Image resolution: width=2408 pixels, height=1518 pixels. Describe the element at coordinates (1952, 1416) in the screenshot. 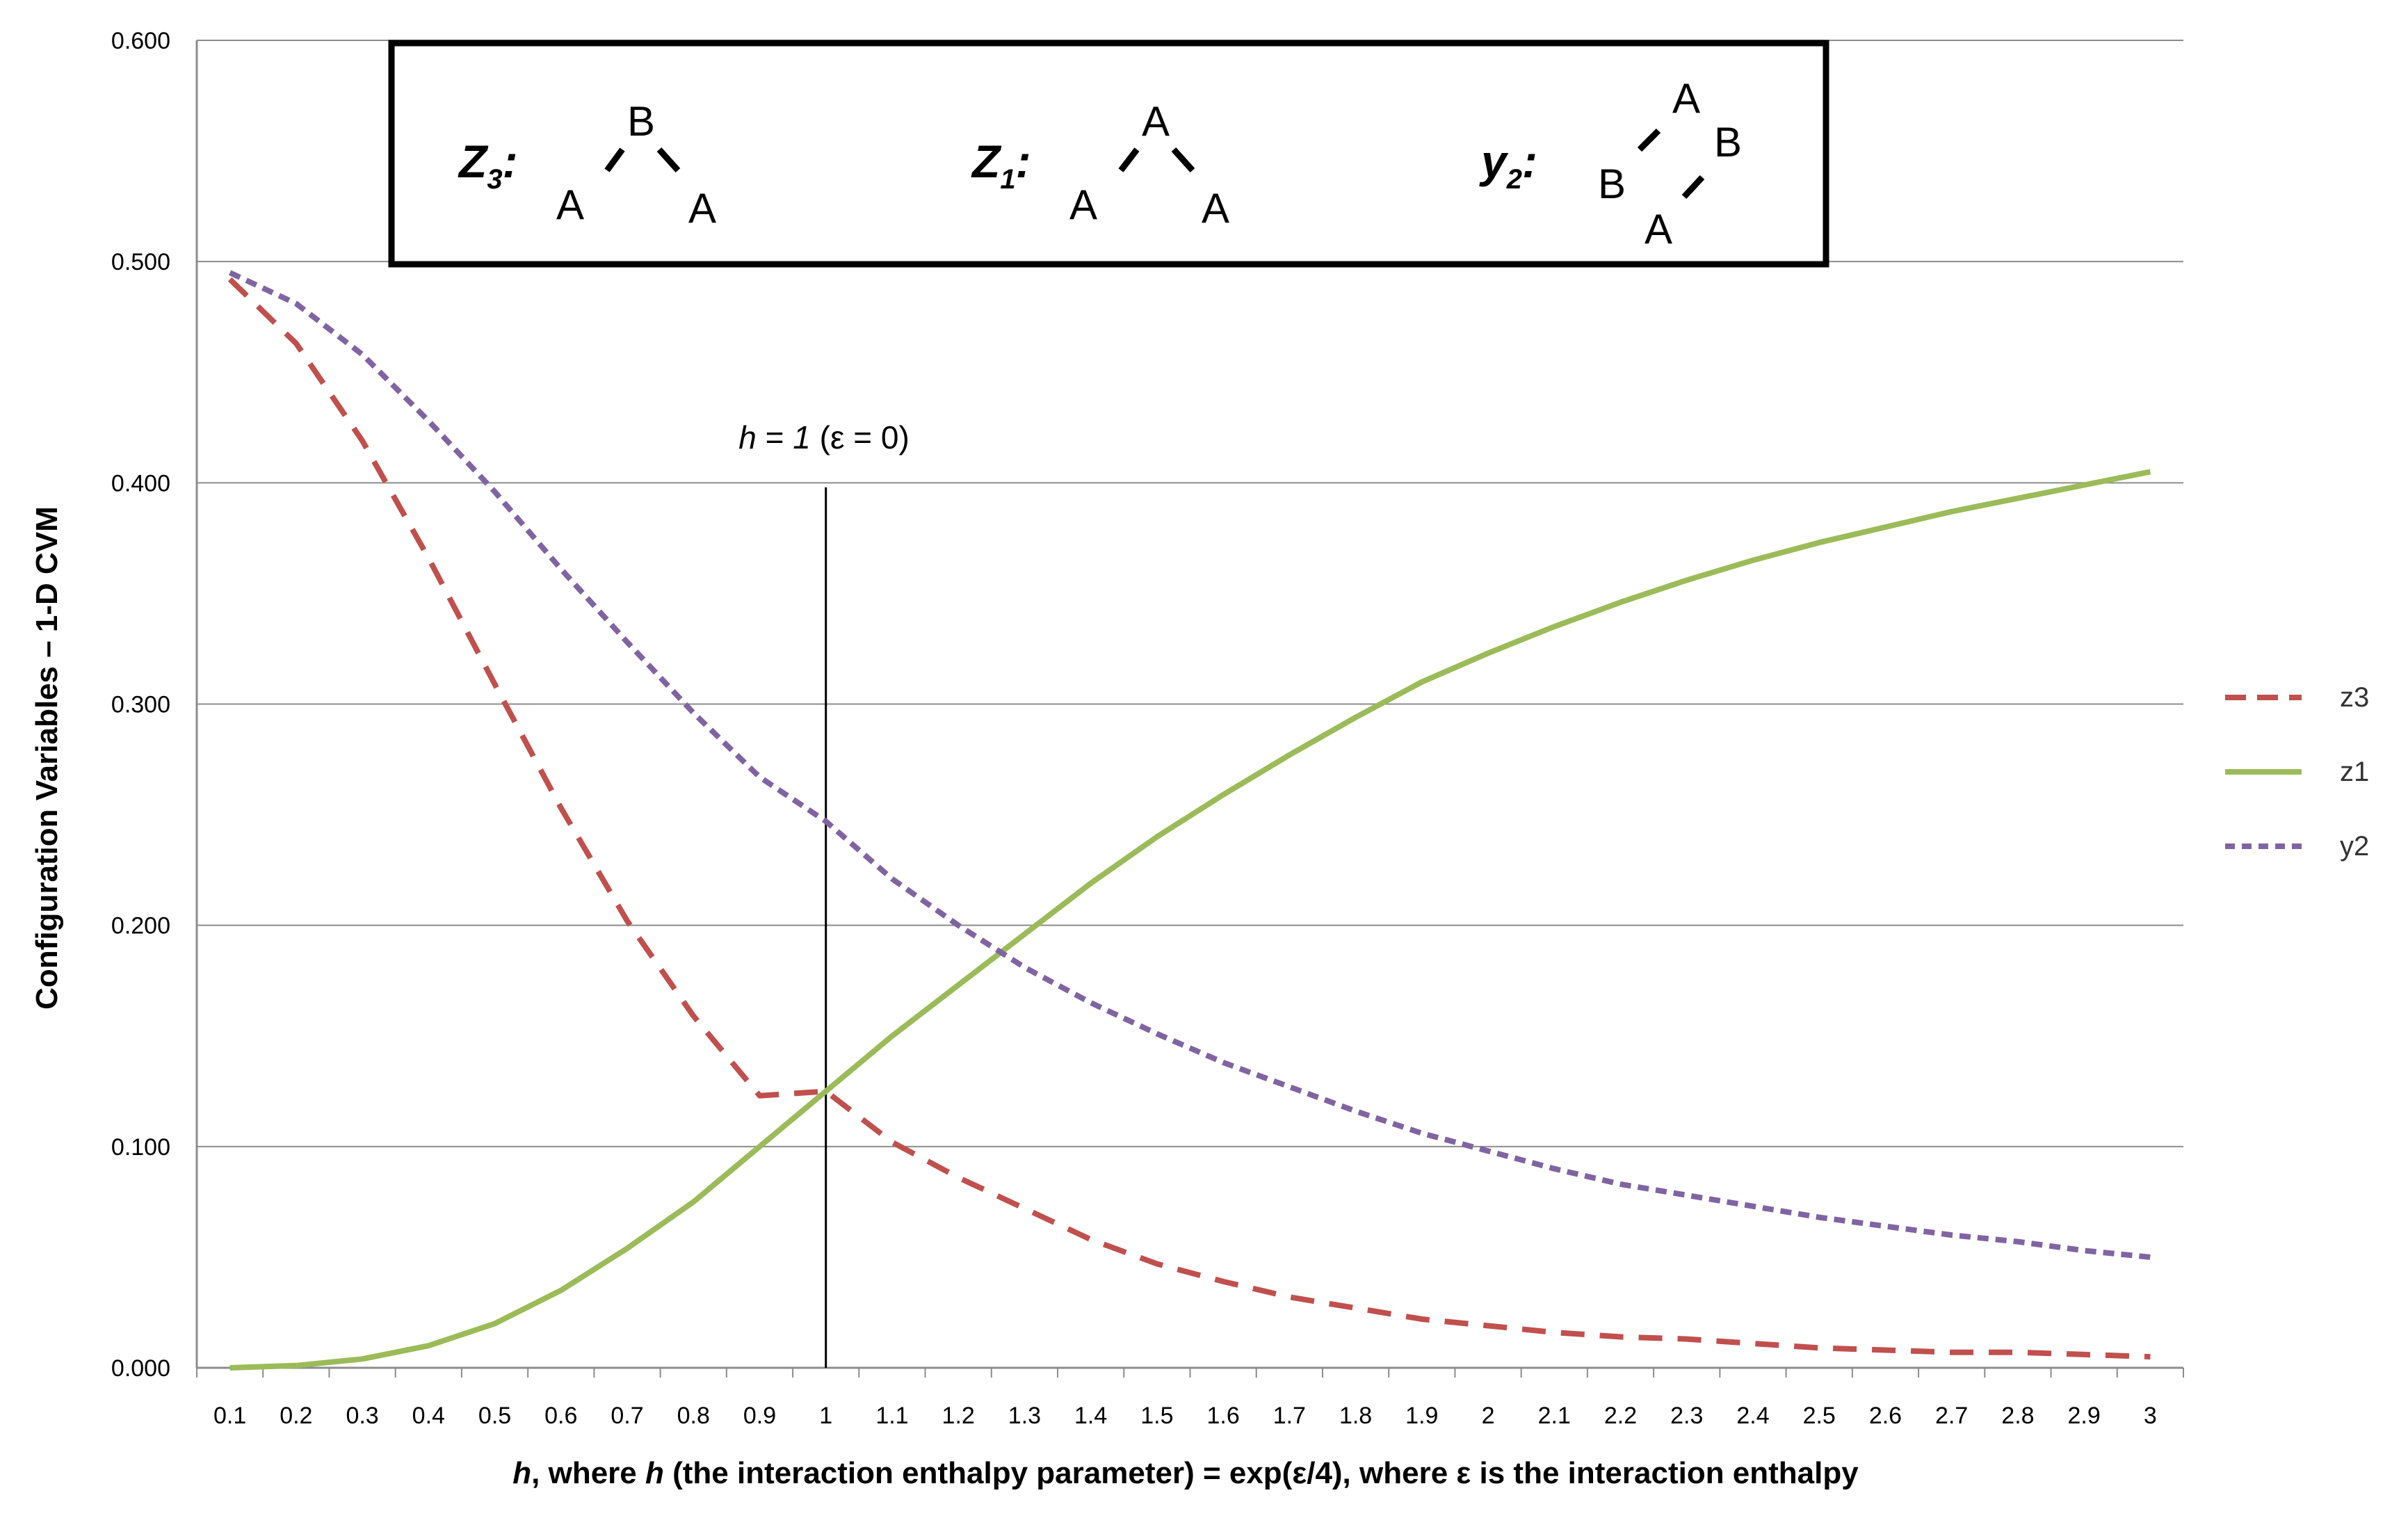

I see `x-tick-label: 2.7` at that location.